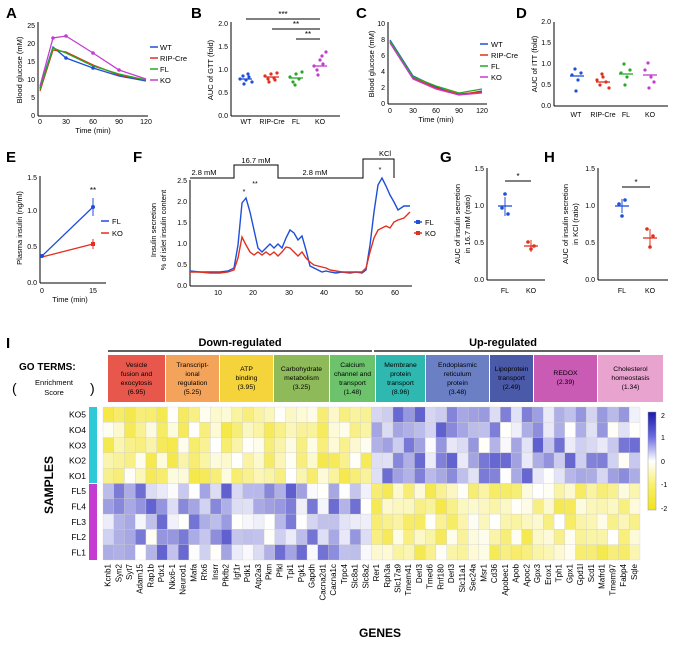 The image size is (688, 646). I want to click on go-term-text: (5.25), so click(193, 392).